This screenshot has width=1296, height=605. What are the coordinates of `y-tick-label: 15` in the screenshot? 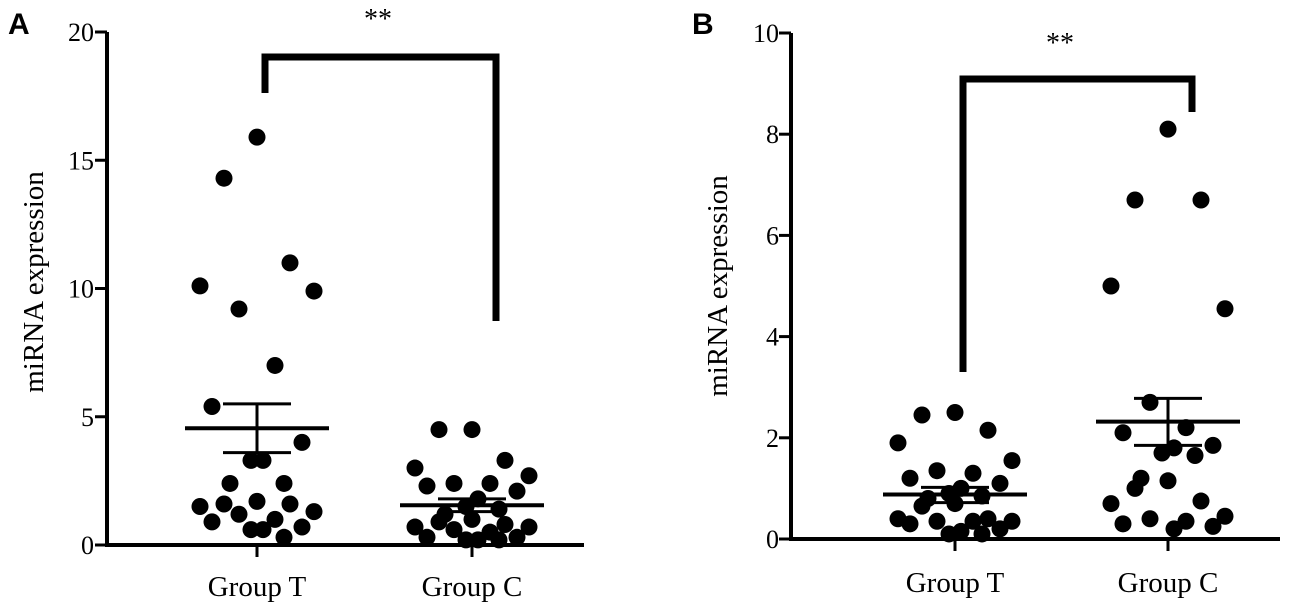 It's located at (81, 160).